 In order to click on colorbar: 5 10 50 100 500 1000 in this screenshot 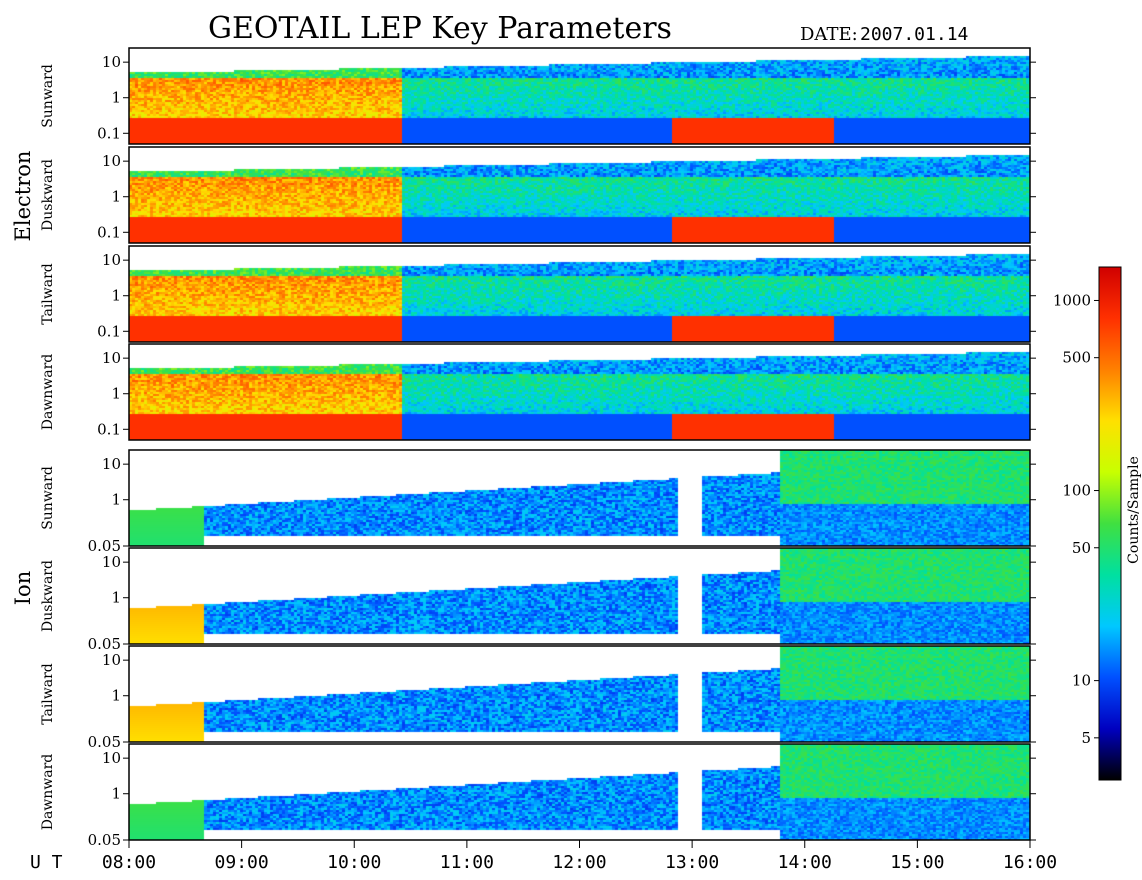, I will do `click(1087, 523)`.